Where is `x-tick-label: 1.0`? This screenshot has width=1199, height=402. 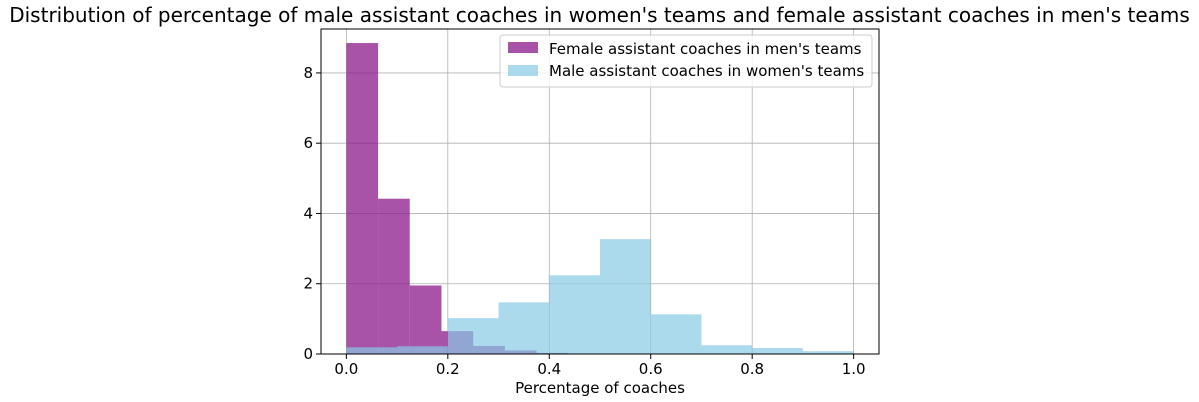 x-tick-label: 1.0 is located at coordinates (854, 369).